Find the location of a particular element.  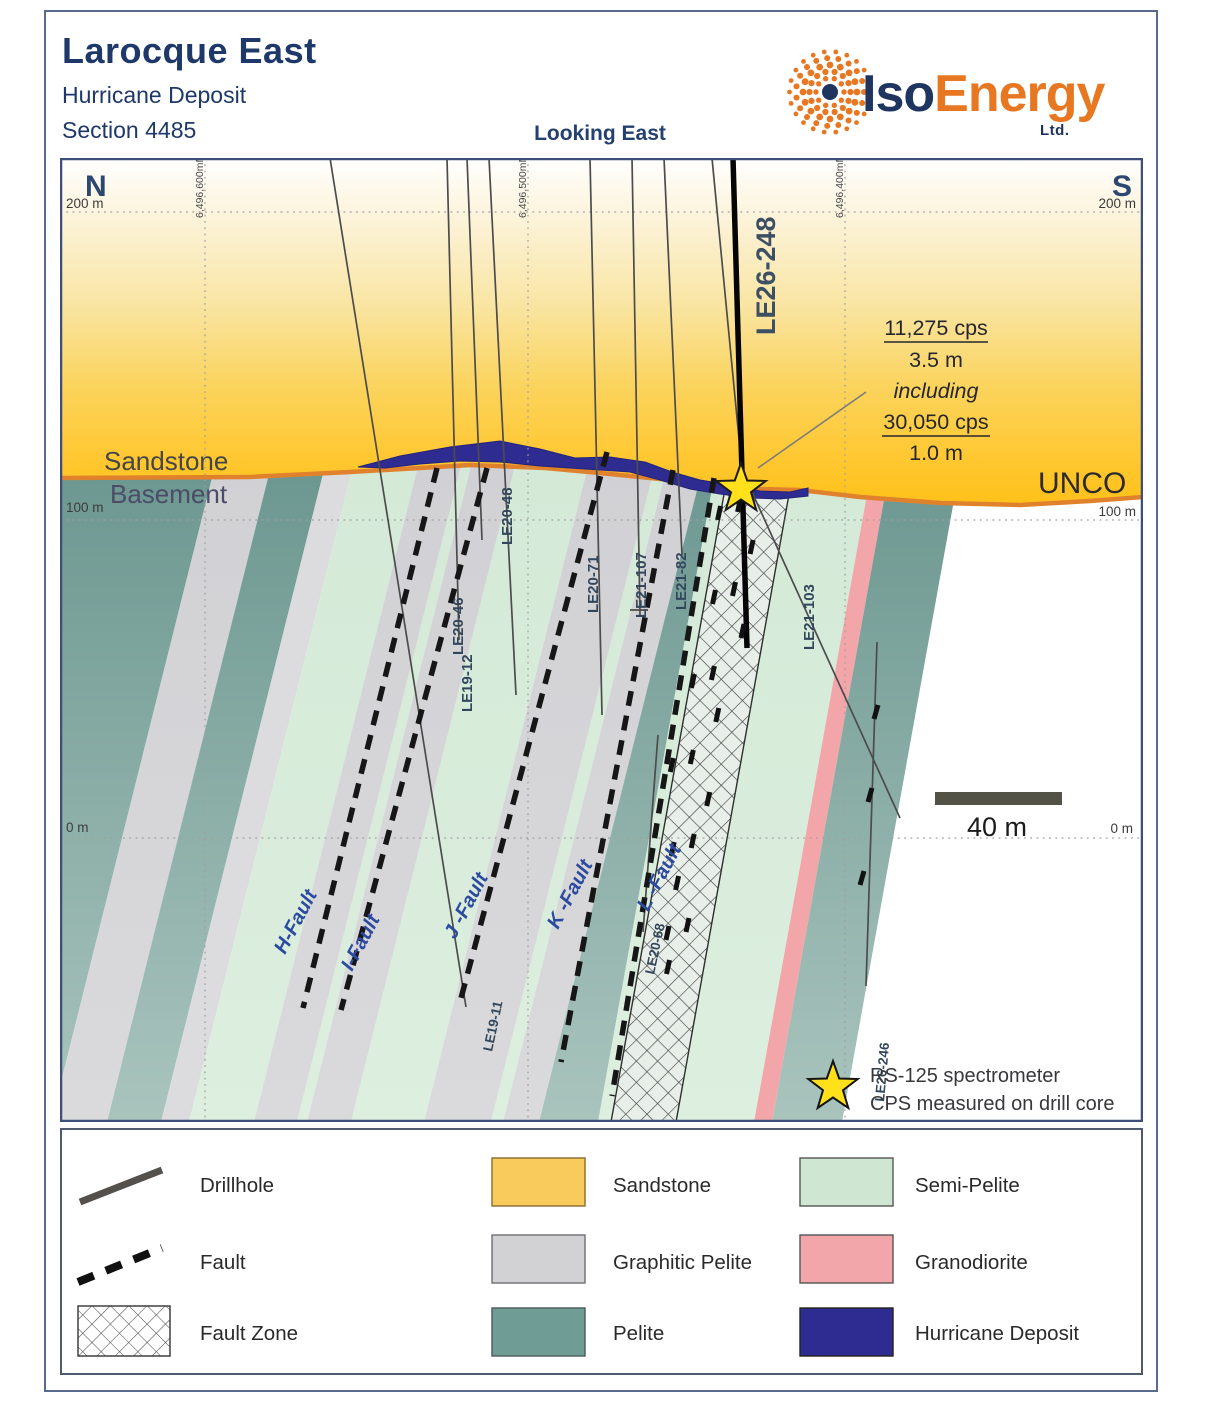

j-fault-line is located at coordinates (533, 727).